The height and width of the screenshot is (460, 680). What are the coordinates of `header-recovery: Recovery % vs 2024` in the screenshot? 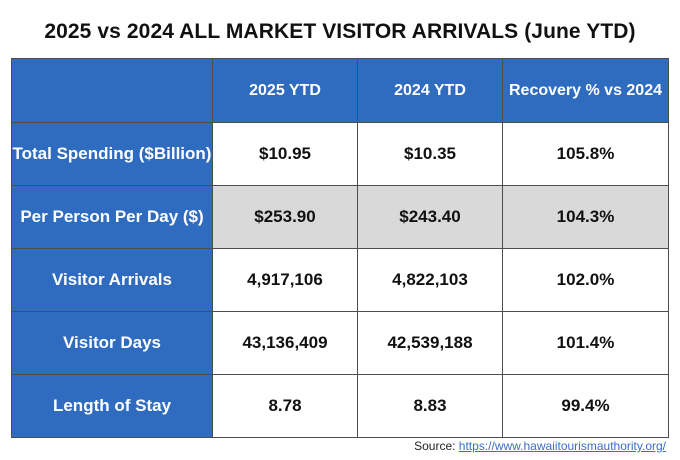 It's located at (585, 90).